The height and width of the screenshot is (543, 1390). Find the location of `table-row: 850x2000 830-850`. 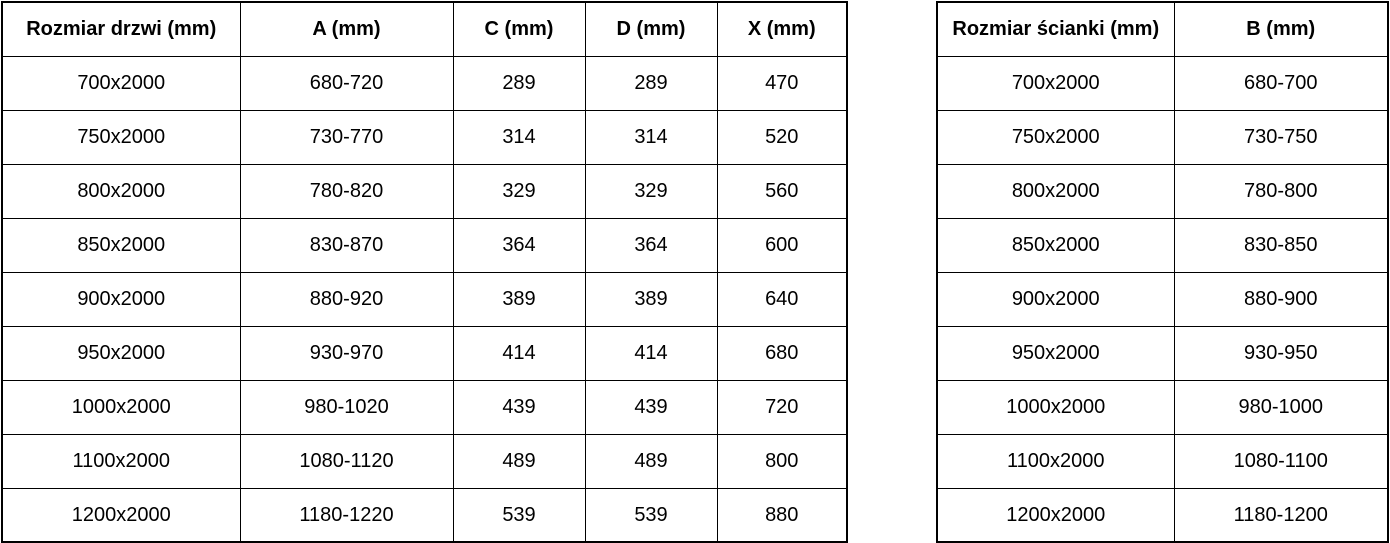

table-row: 850x2000 830-850 is located at coordinates (1162, 245).